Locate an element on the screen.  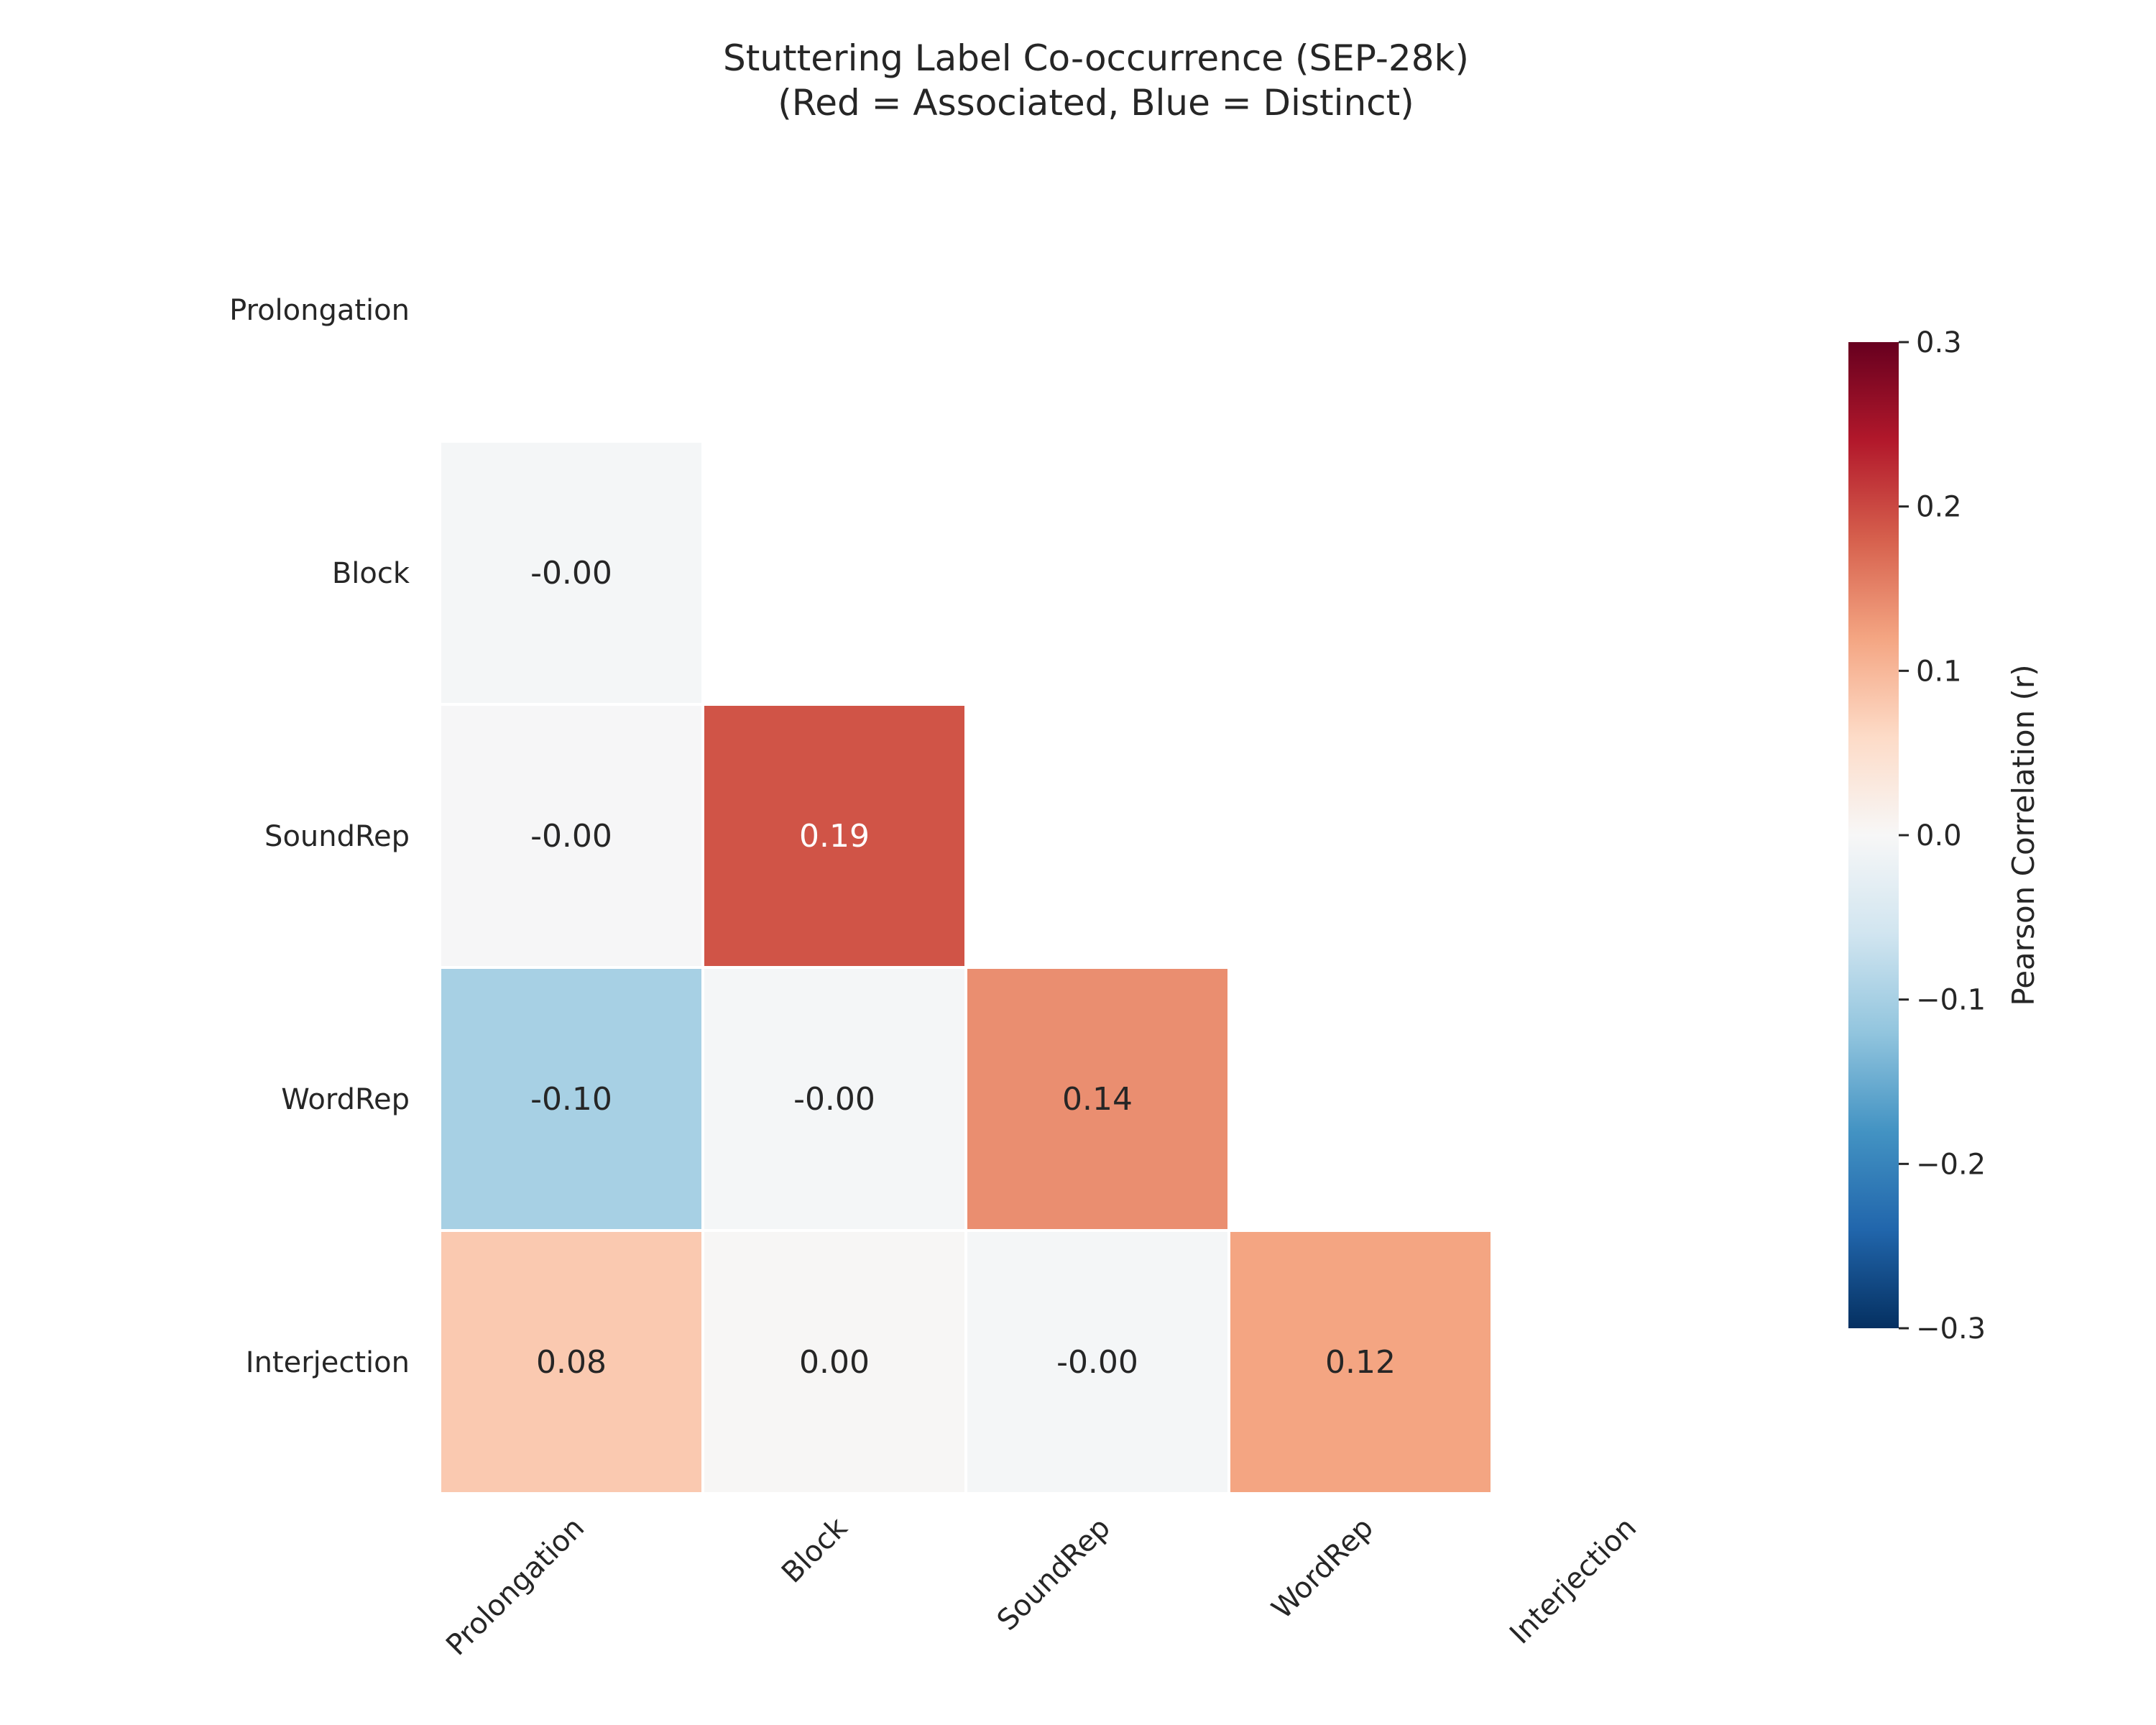
cell-value-label: 0.14 is located at coordinates (1097, 1099).